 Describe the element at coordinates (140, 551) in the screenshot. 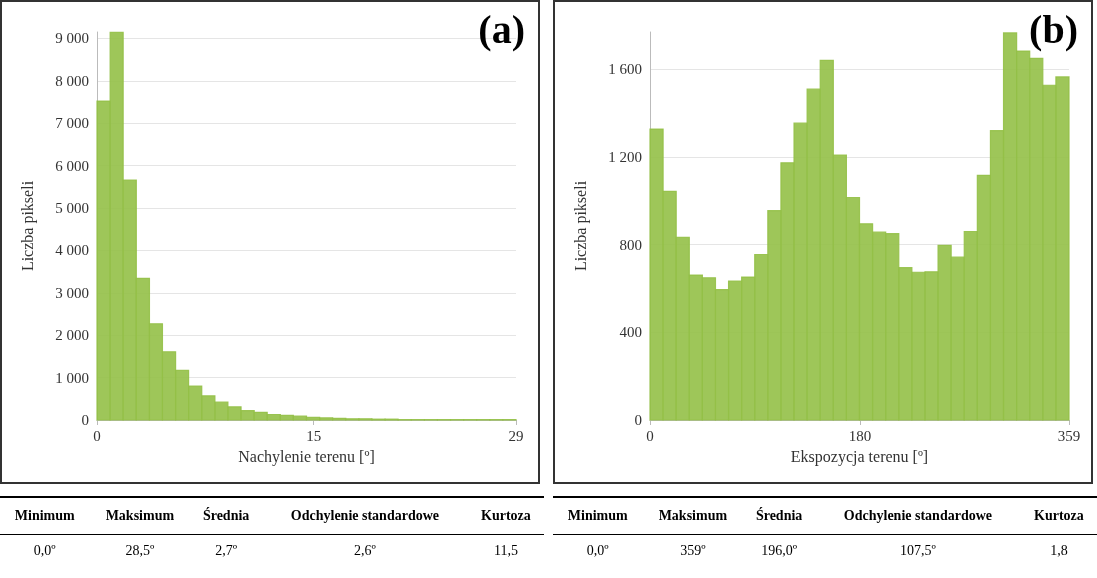

I see `text: 28,5º` at that location.